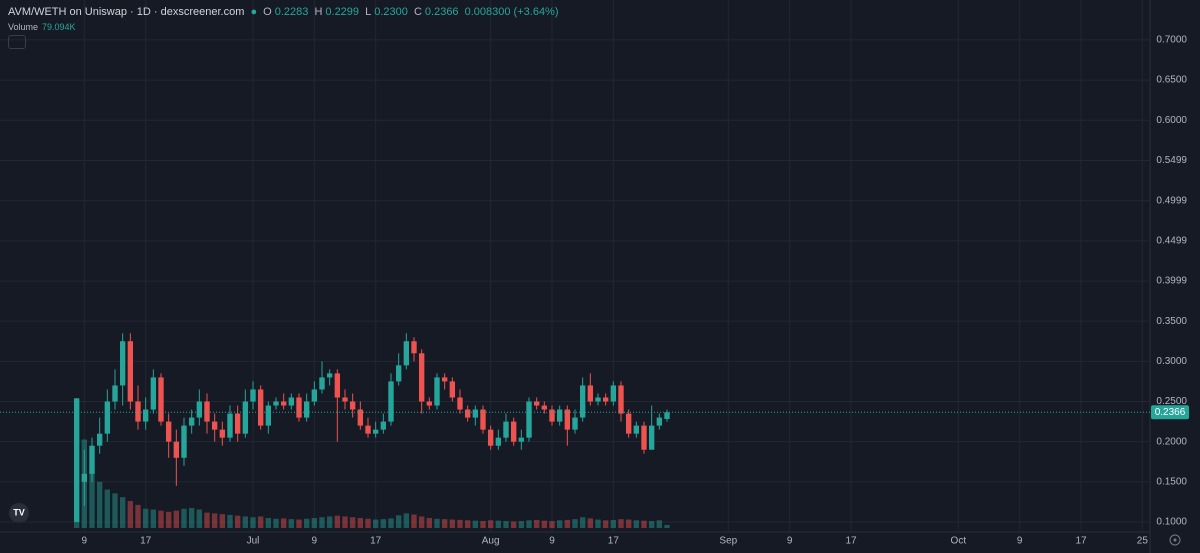 The image size is (1200, 553). Describe the element at coordinates (511, 12) in the screenshot. I see `change-value: 0.008300 (+3.64%)` at that location.